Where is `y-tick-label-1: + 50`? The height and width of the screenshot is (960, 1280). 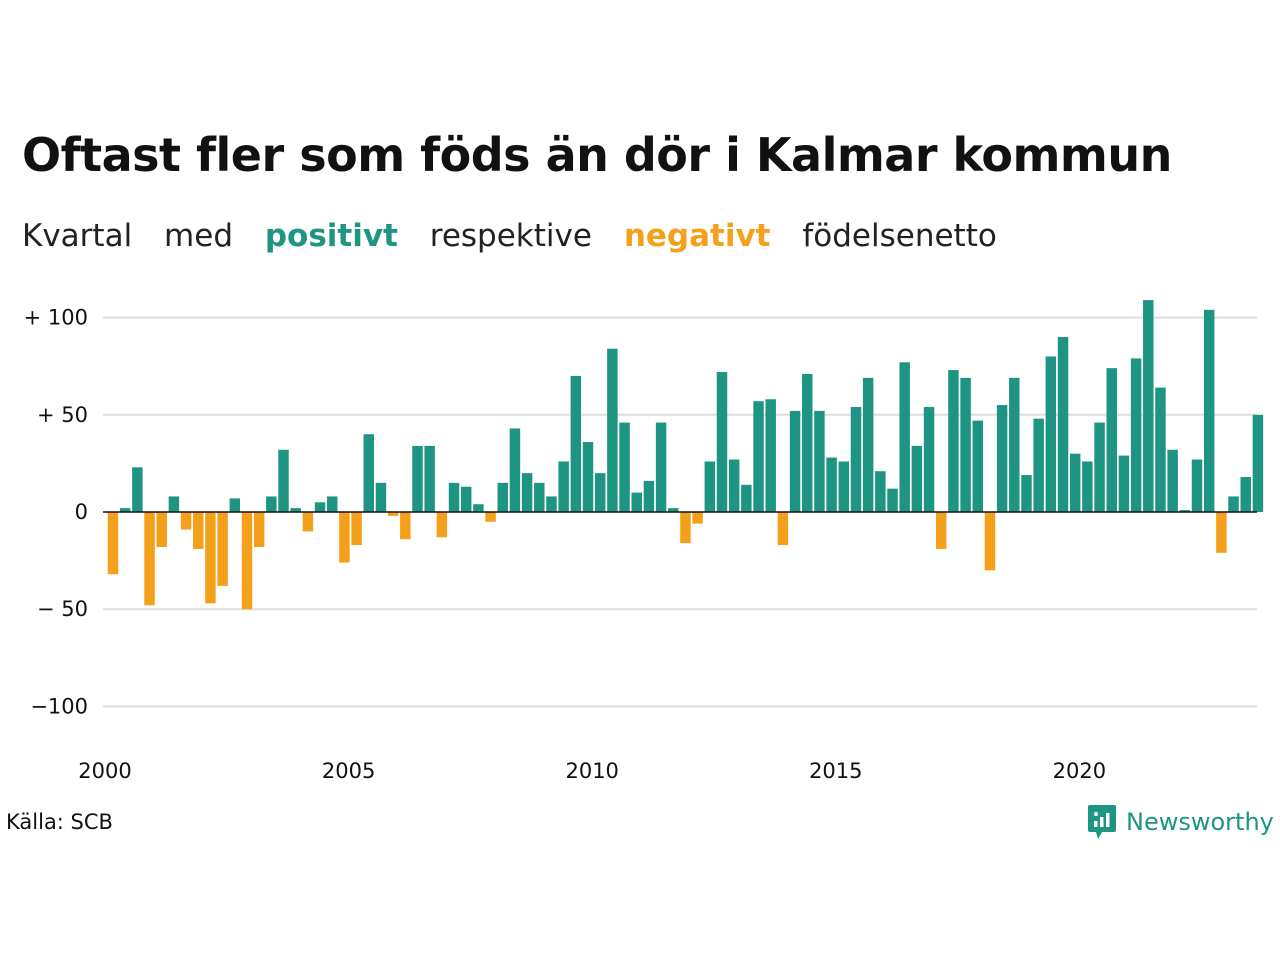 y-tick-label-1: + 50 is located at coordinates (62, 415).